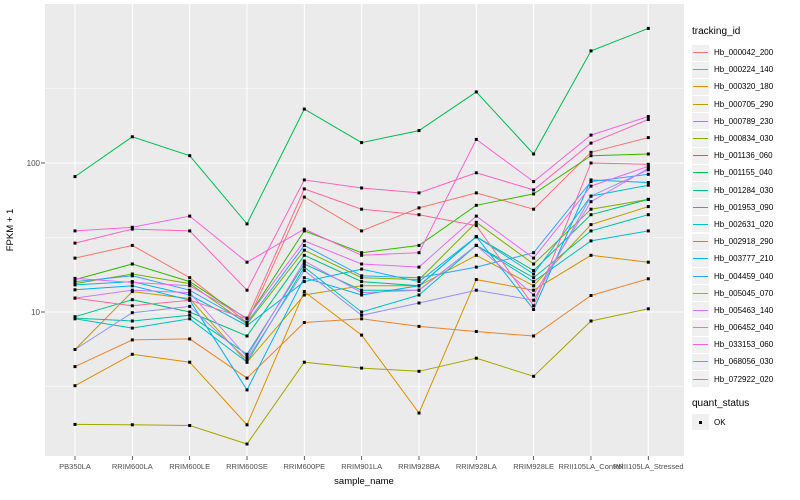  I want to click on legend-item-label: Hb_000705_290, so click(744, 104).